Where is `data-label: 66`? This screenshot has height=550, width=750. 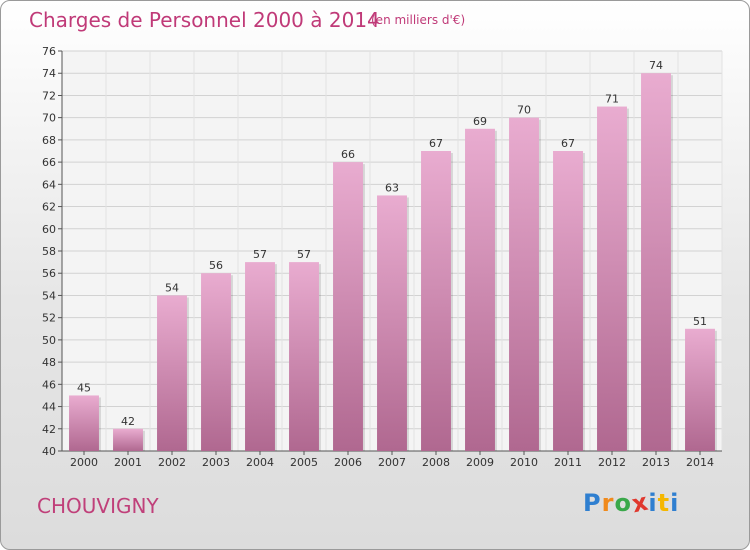
data-label: 66 is located at coordinates (348, 154).